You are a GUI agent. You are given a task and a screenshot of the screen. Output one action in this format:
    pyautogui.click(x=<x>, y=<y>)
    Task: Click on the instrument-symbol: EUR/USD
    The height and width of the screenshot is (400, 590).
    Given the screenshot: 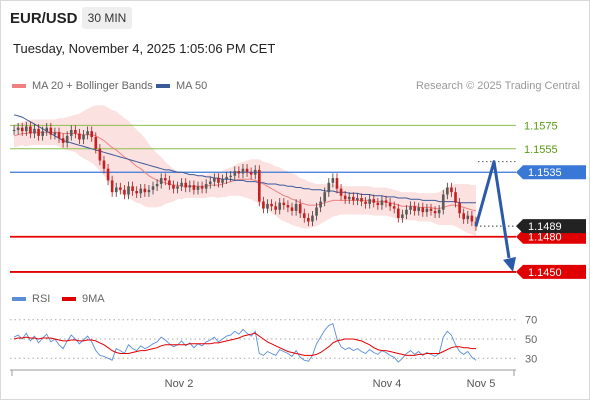 What is the action you would take?
    pyautogui.click(x=44, y=18)
    